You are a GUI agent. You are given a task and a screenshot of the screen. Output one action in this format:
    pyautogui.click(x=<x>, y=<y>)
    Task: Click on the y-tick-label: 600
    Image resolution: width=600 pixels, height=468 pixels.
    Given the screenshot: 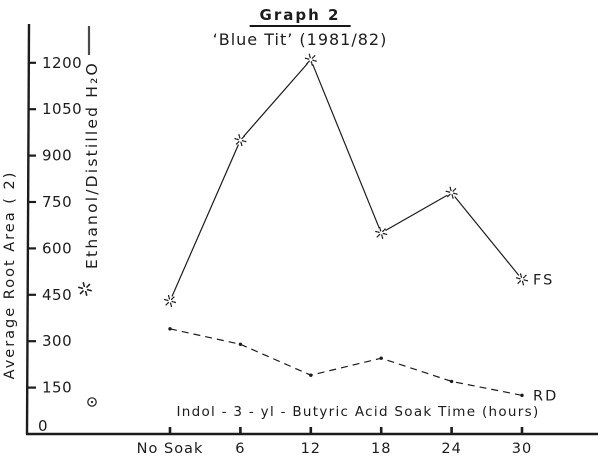 What is the action you would take?
    pyautogui.click(x=57, y=248)
    